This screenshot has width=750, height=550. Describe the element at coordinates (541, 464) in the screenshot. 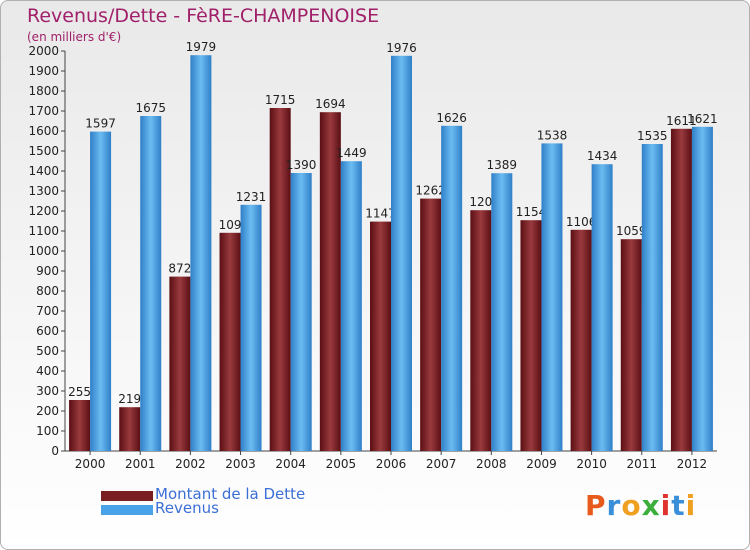

I see `x-tick-label: 2009` at that location.